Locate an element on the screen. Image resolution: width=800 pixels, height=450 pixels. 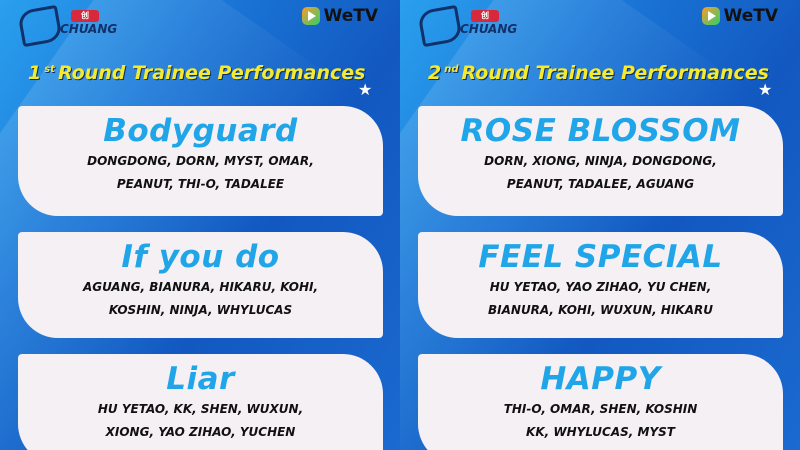
trainee-names: DONGDONG, DORN, MYST, OMAR, is located at coordinates (200, 161).